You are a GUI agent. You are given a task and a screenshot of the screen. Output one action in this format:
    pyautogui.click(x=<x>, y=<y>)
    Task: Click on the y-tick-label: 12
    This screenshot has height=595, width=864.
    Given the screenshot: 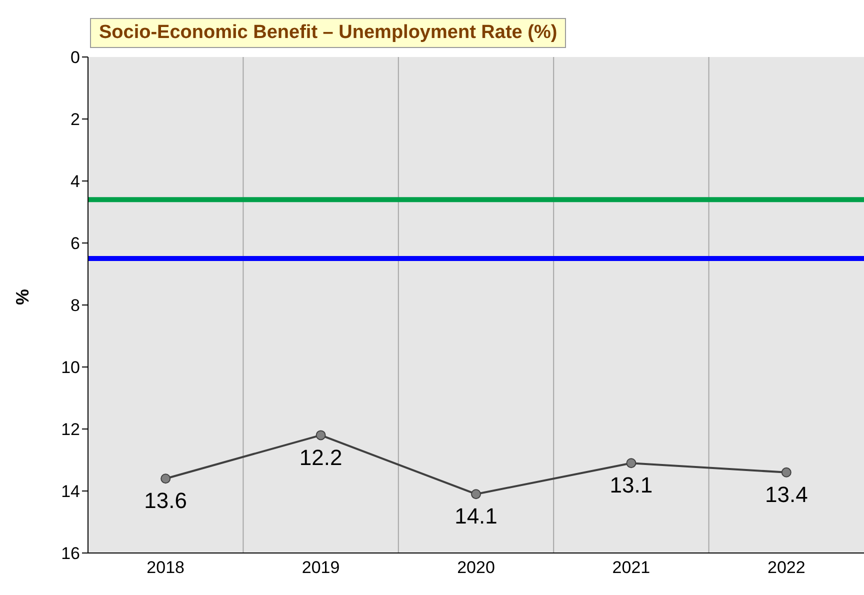 What is the action you would take?
    pyautogui.click(x=70, y=430)
    